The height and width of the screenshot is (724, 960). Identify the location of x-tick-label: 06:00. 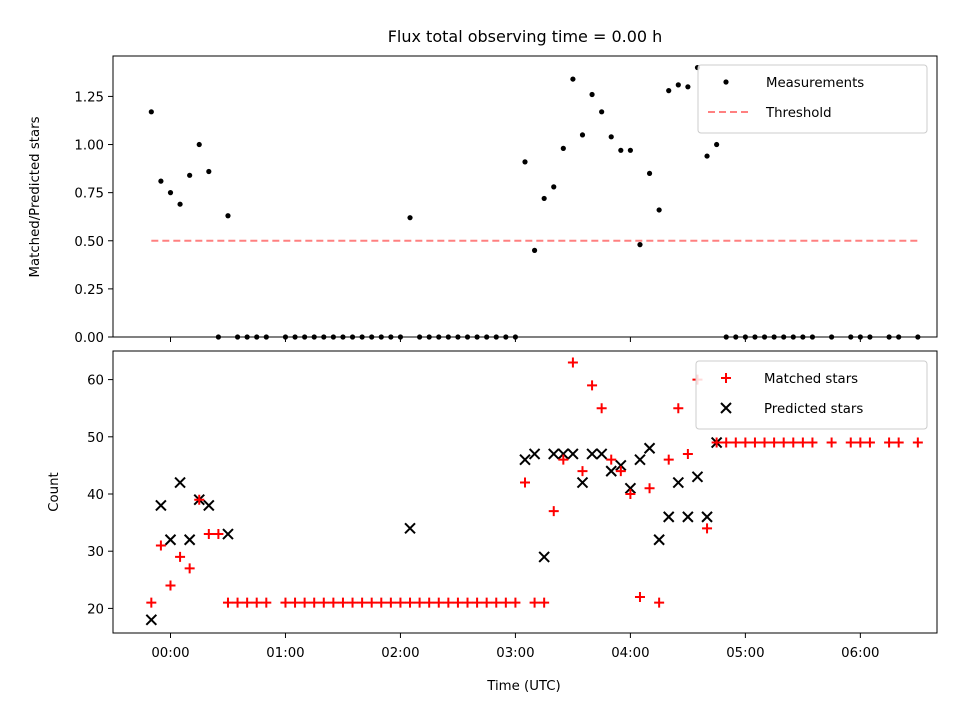
(860, 653).